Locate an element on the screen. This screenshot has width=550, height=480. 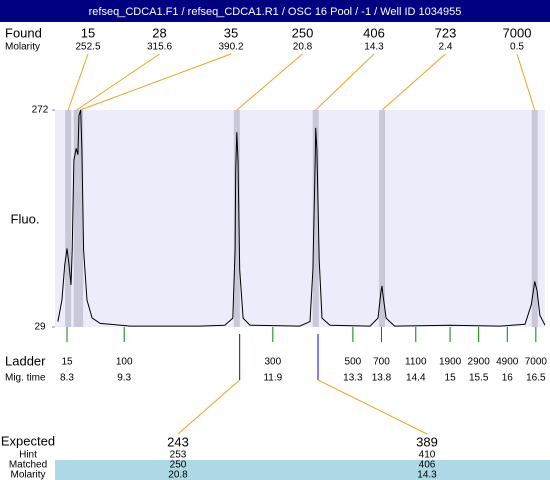
ladder-time: 13.8 is located at coordinates (382, 378).